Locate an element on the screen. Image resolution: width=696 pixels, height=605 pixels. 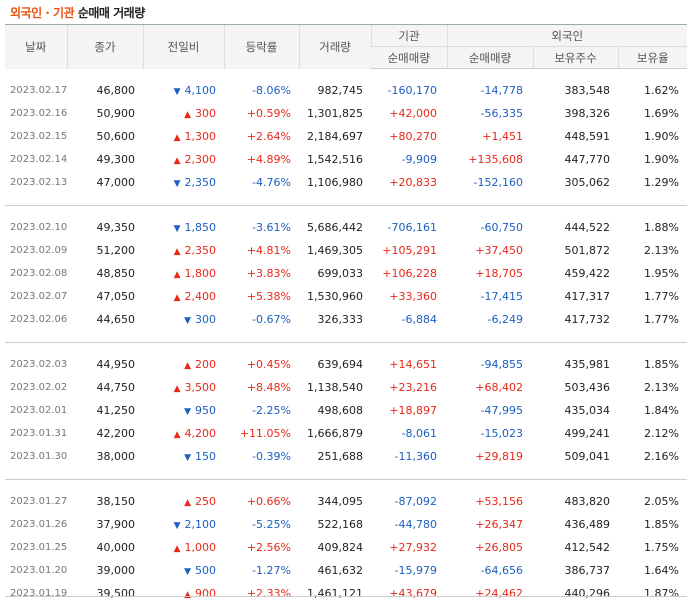
cell-date: 2023.01.26 is located at coordinates (39, 524).